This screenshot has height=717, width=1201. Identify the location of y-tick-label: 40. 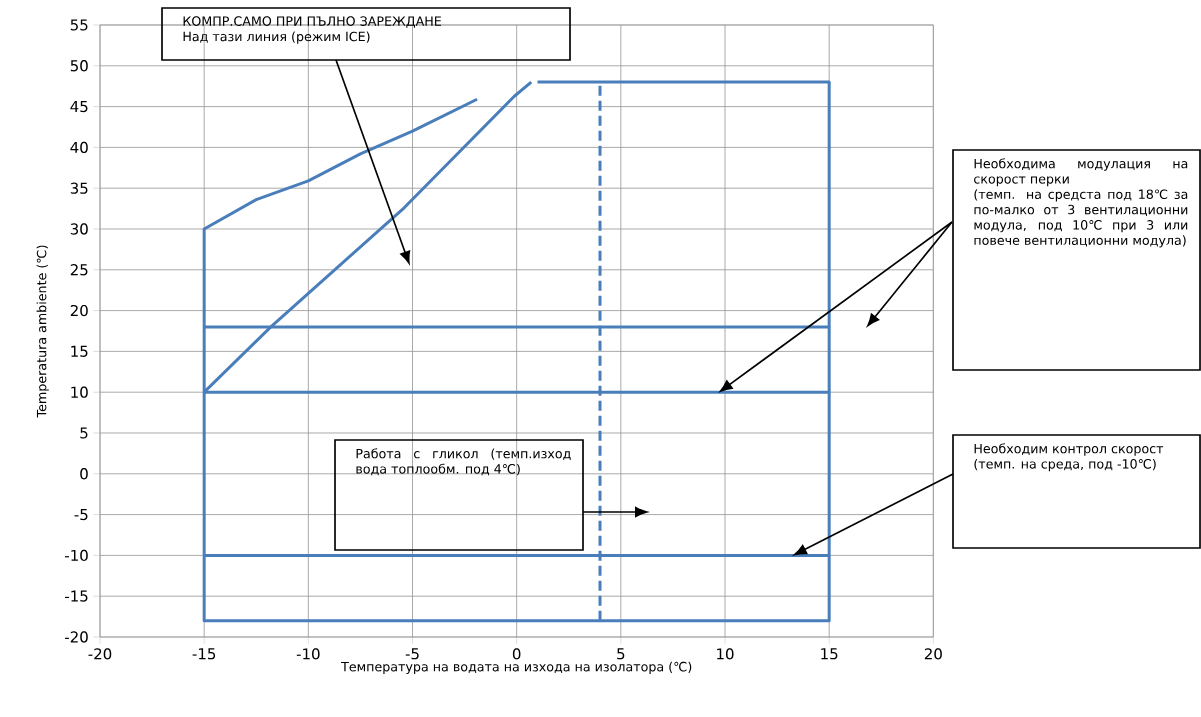
(79, 147).